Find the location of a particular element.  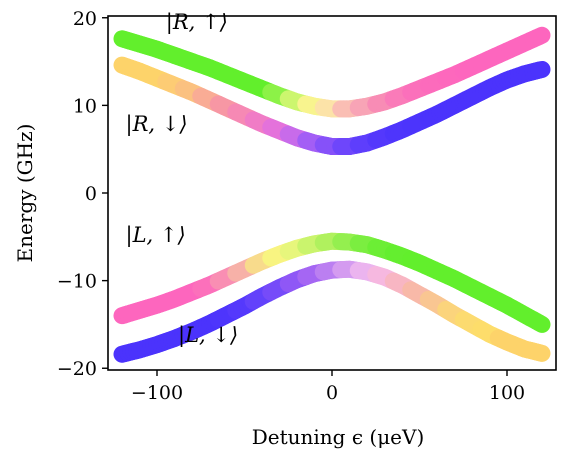

y-tick-label: −10 is located at coordinates (77, 282).